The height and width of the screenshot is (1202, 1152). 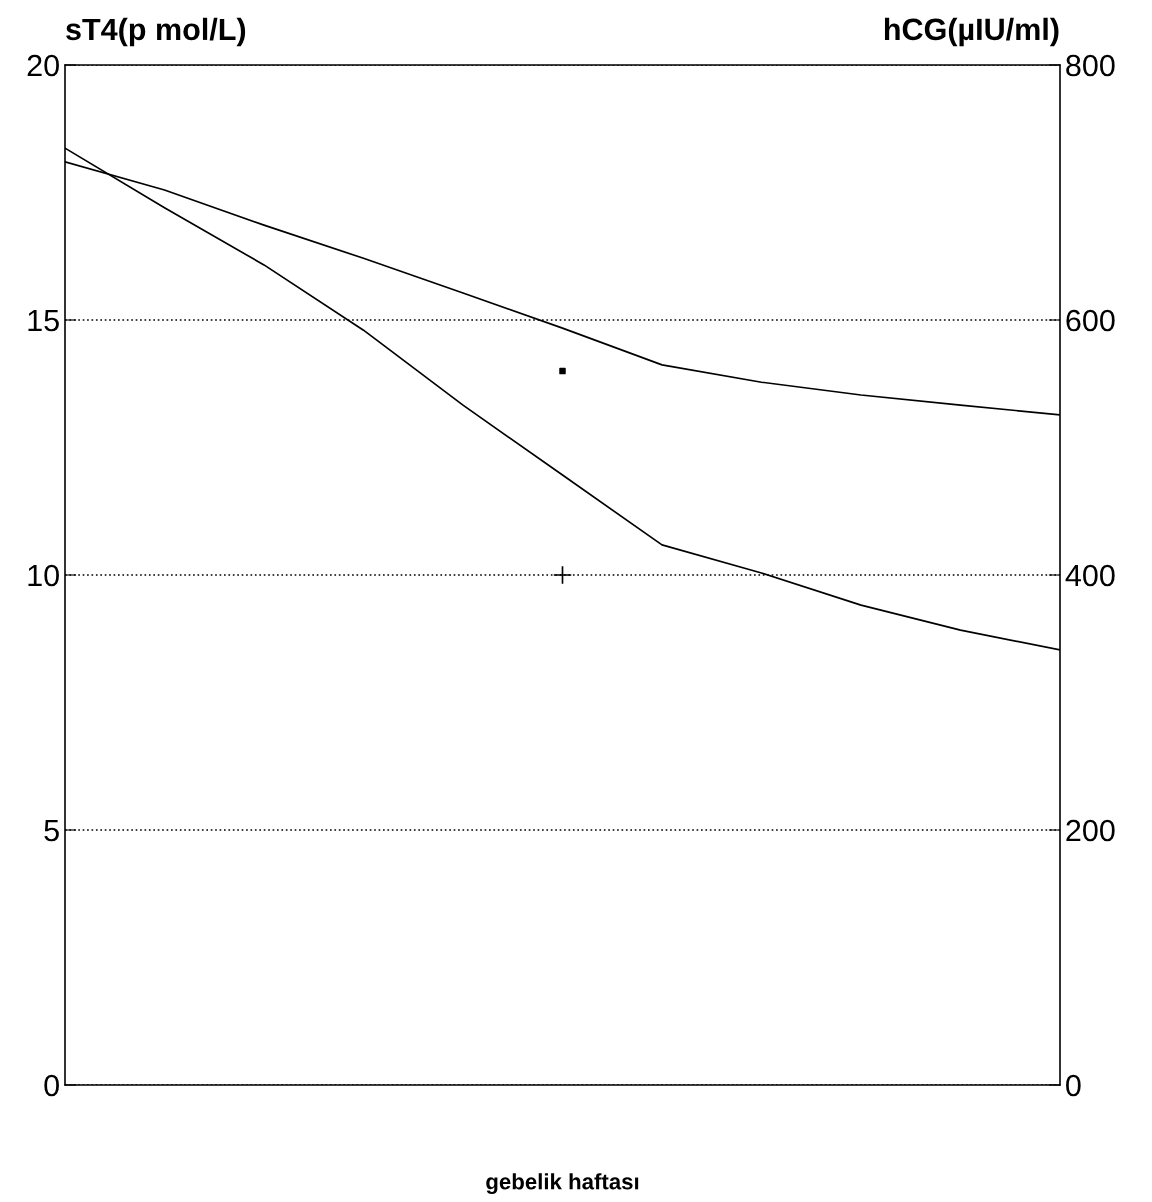 I want to click on y-tick-label: 20, so click(x=43, y=65).